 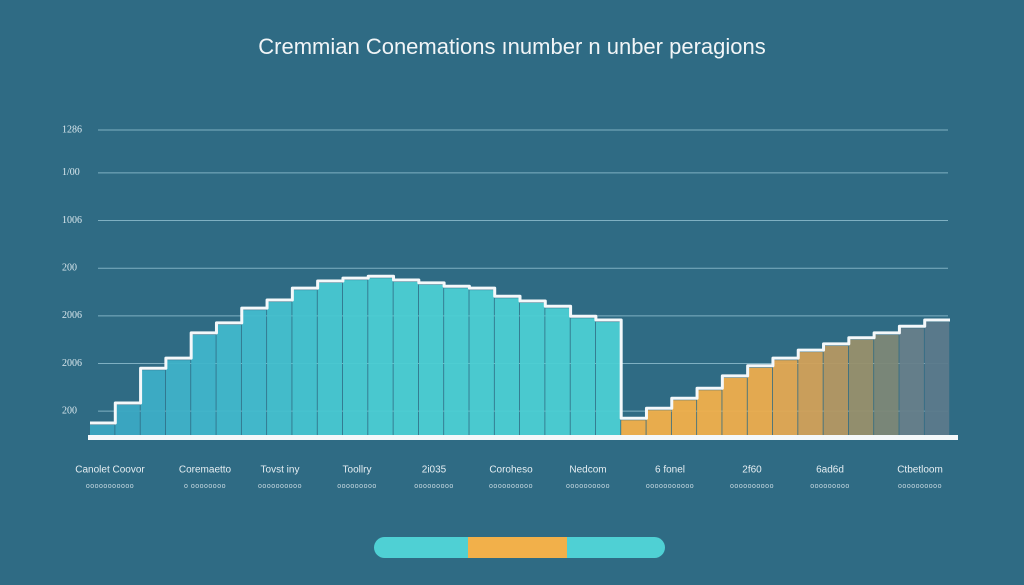 What do you see at coordinates (72, 220) in the screenshot?
I see `y-tick-label: 1006` at bounding box center [72, 220].